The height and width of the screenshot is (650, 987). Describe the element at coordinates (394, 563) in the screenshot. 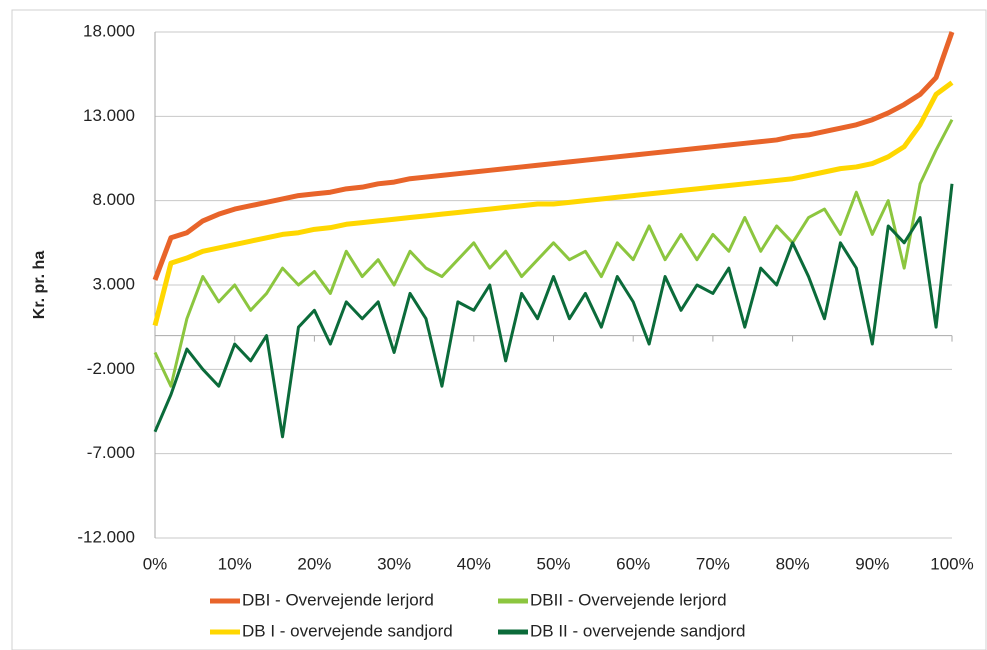

I see `x-tick-label: 30%` at that location.